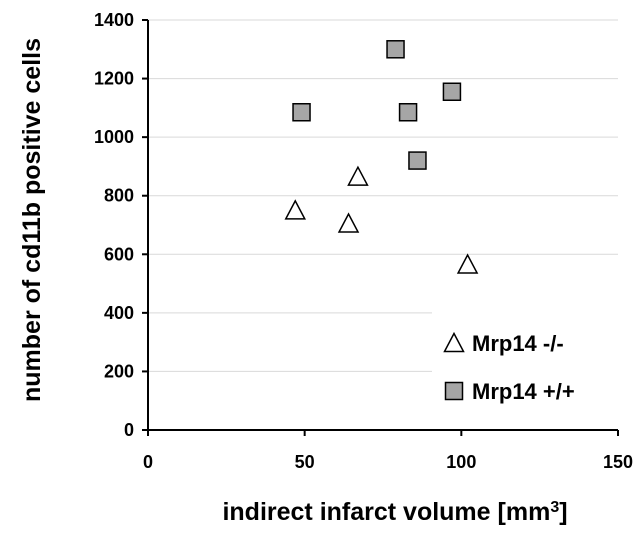 This screenshot has height=535, width=642. Describe the element at coordinates (388, 462) in the screenshot. I see `x-tick-labels: 0 50 100 150` at that location.